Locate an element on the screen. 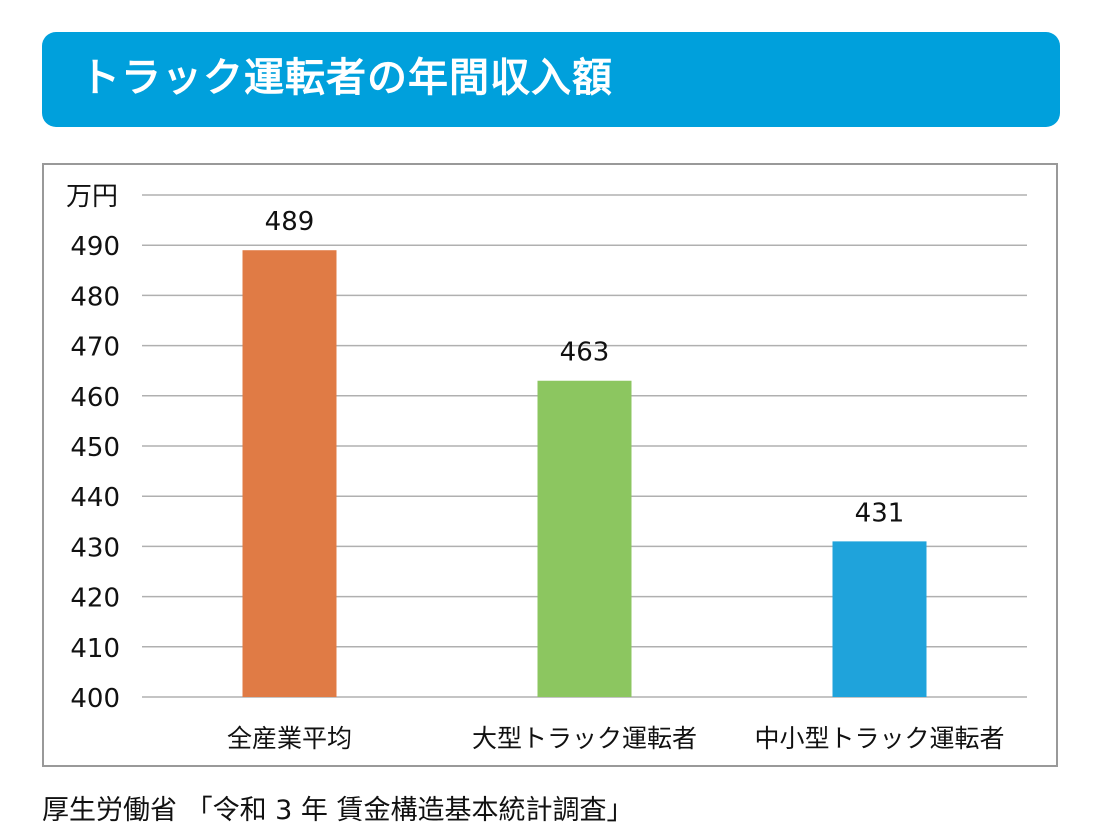  chart-title: トラック運転者の年間収入額 is located at coordinates (346, 78).